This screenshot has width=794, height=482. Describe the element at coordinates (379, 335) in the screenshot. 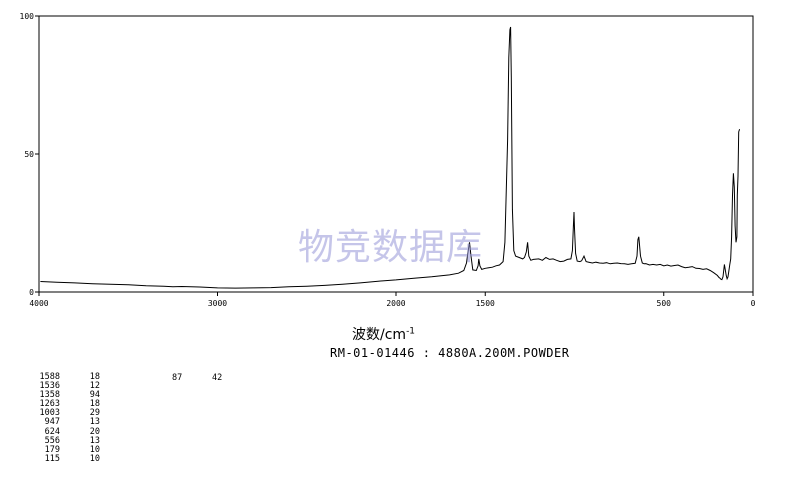

I see `x-axis-label-text: 波数/cm` at that location.